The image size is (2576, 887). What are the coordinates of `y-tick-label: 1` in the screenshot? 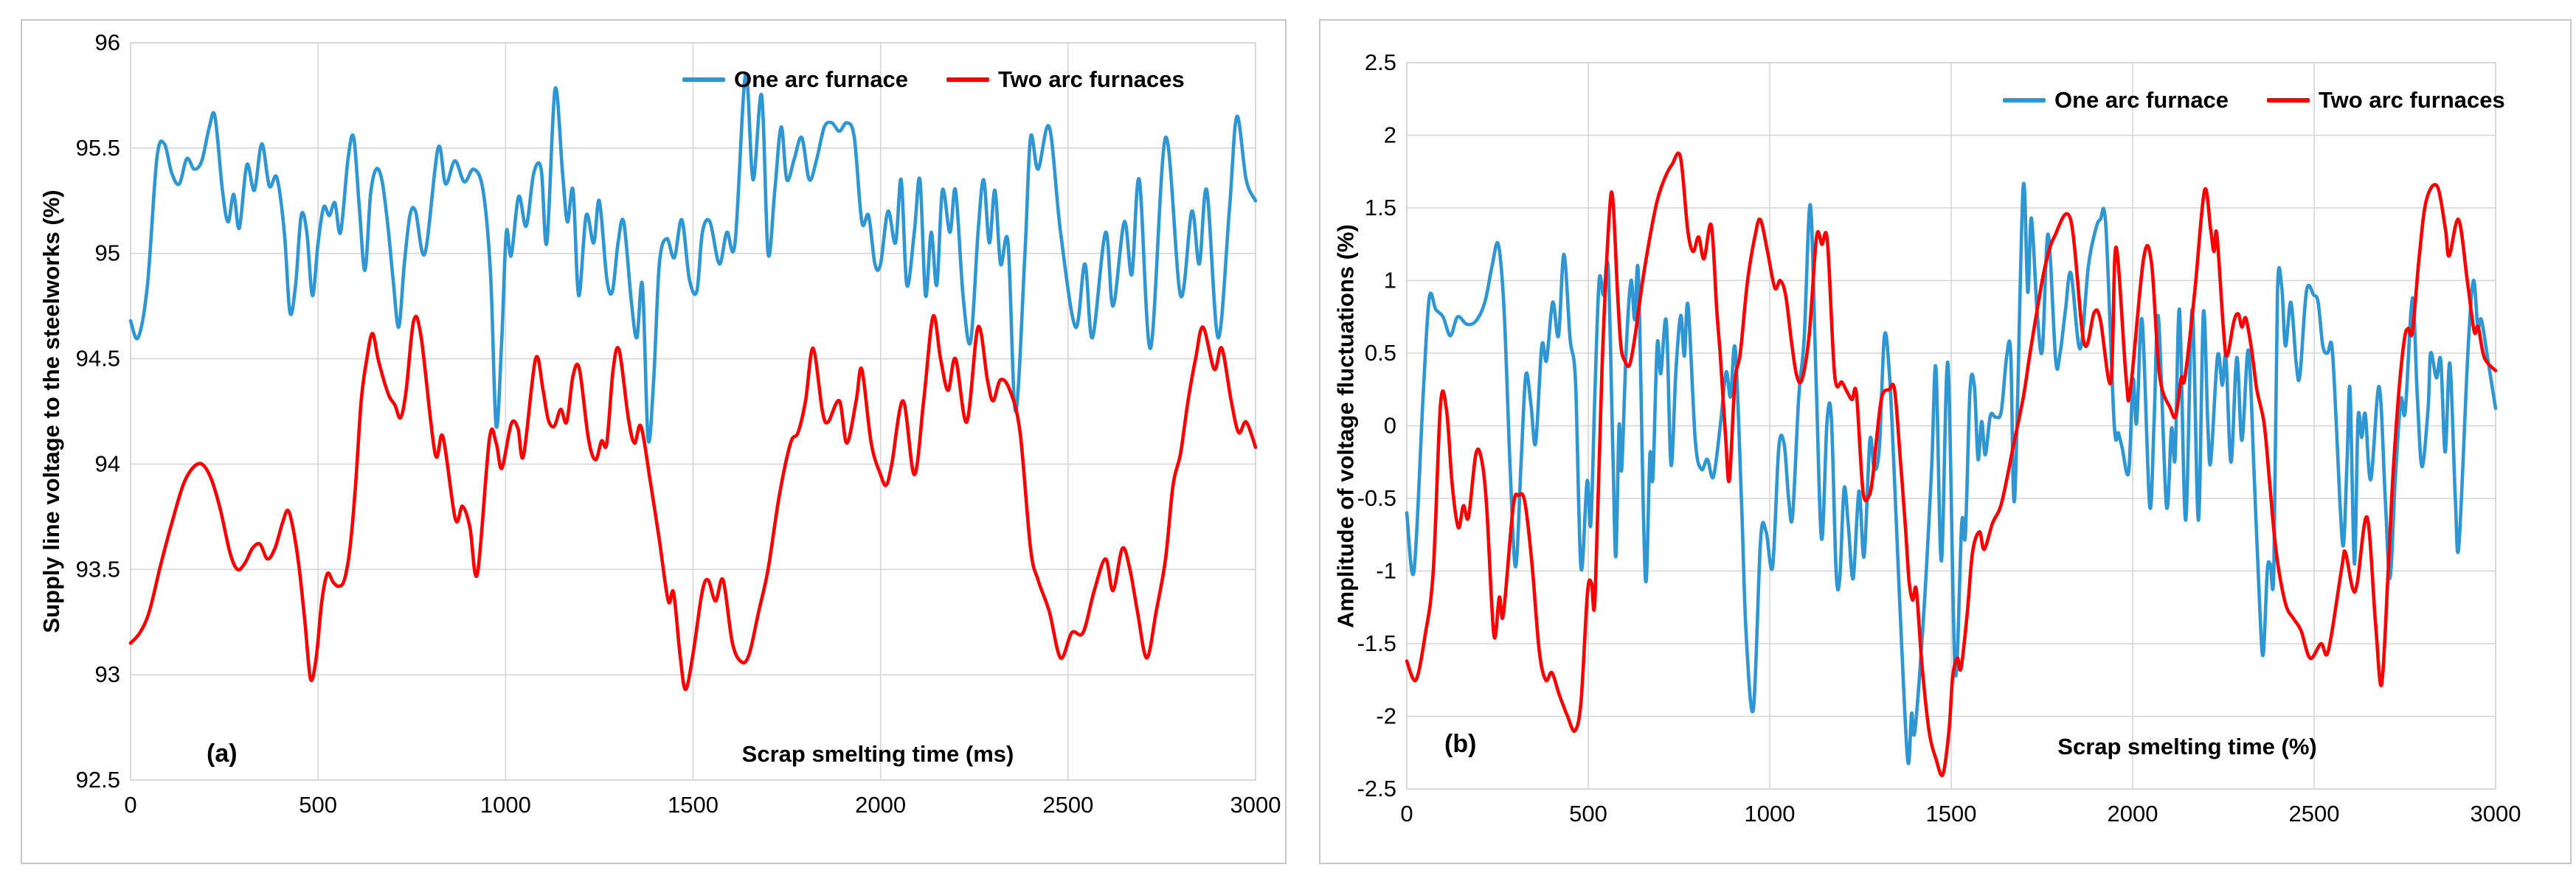 It's located at (1390, 280).